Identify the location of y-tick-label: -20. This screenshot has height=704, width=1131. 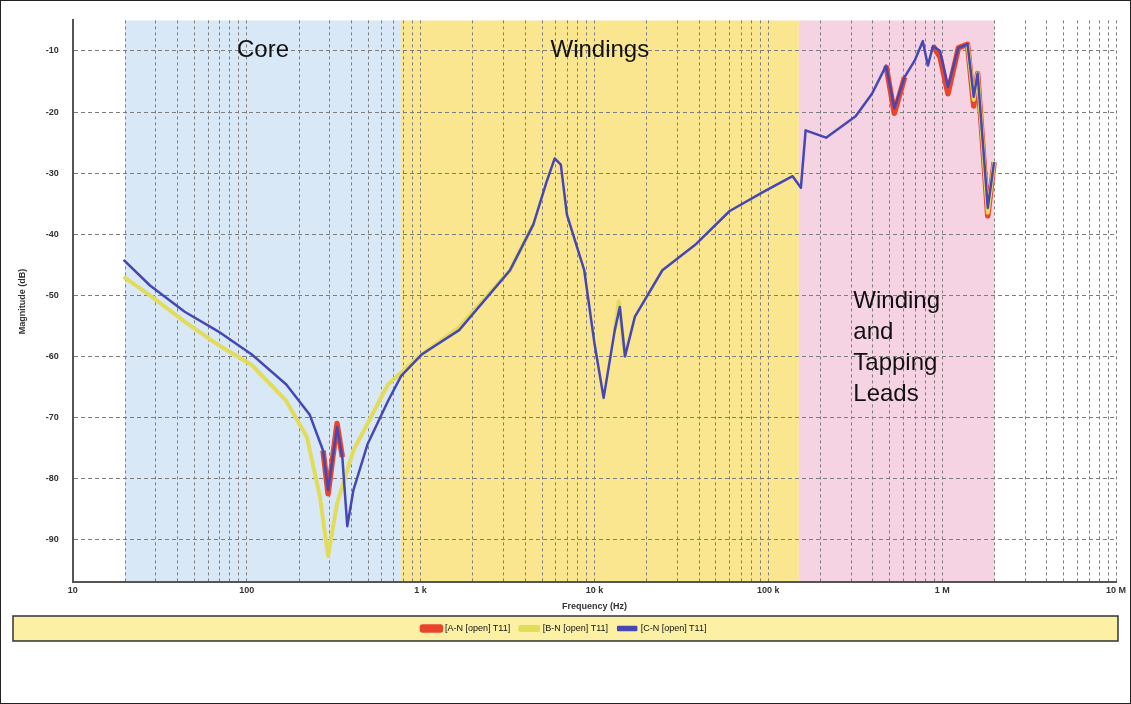
(52, 111).